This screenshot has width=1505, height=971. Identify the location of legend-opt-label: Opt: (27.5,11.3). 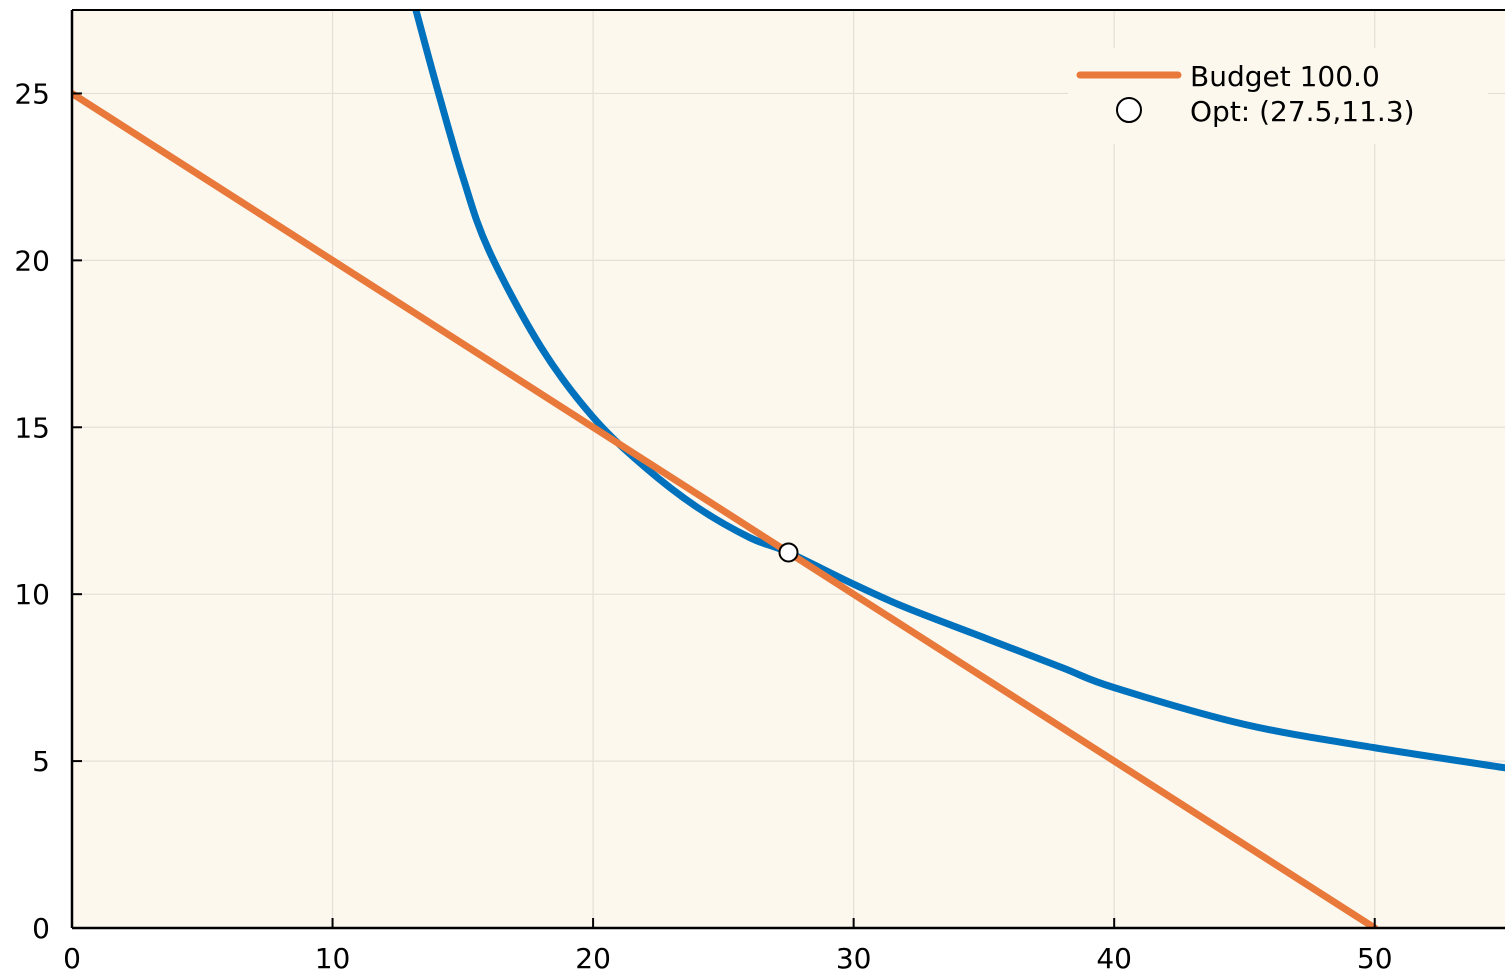
(1302, 111).